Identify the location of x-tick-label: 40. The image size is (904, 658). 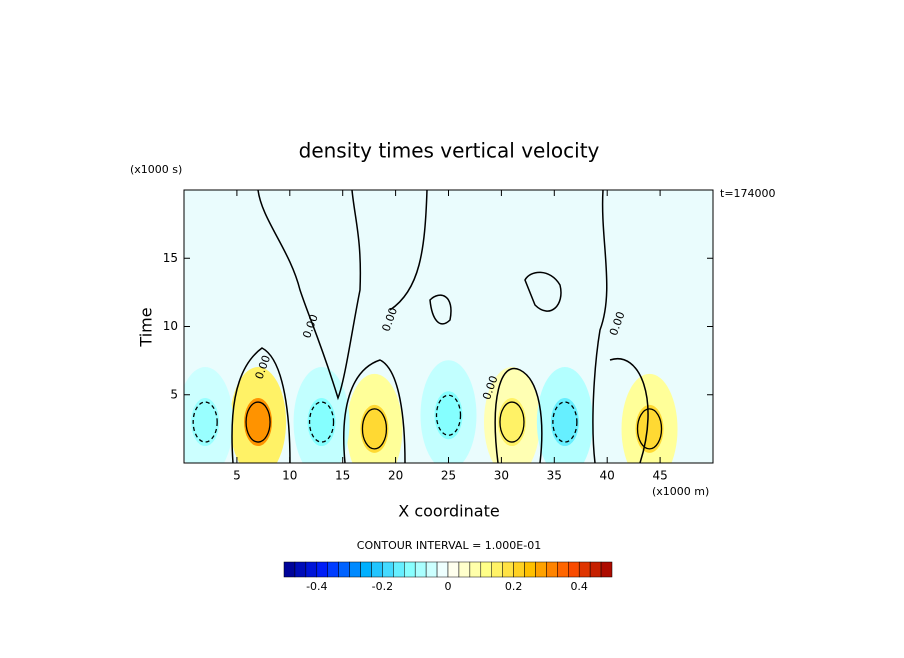
(607, 476).